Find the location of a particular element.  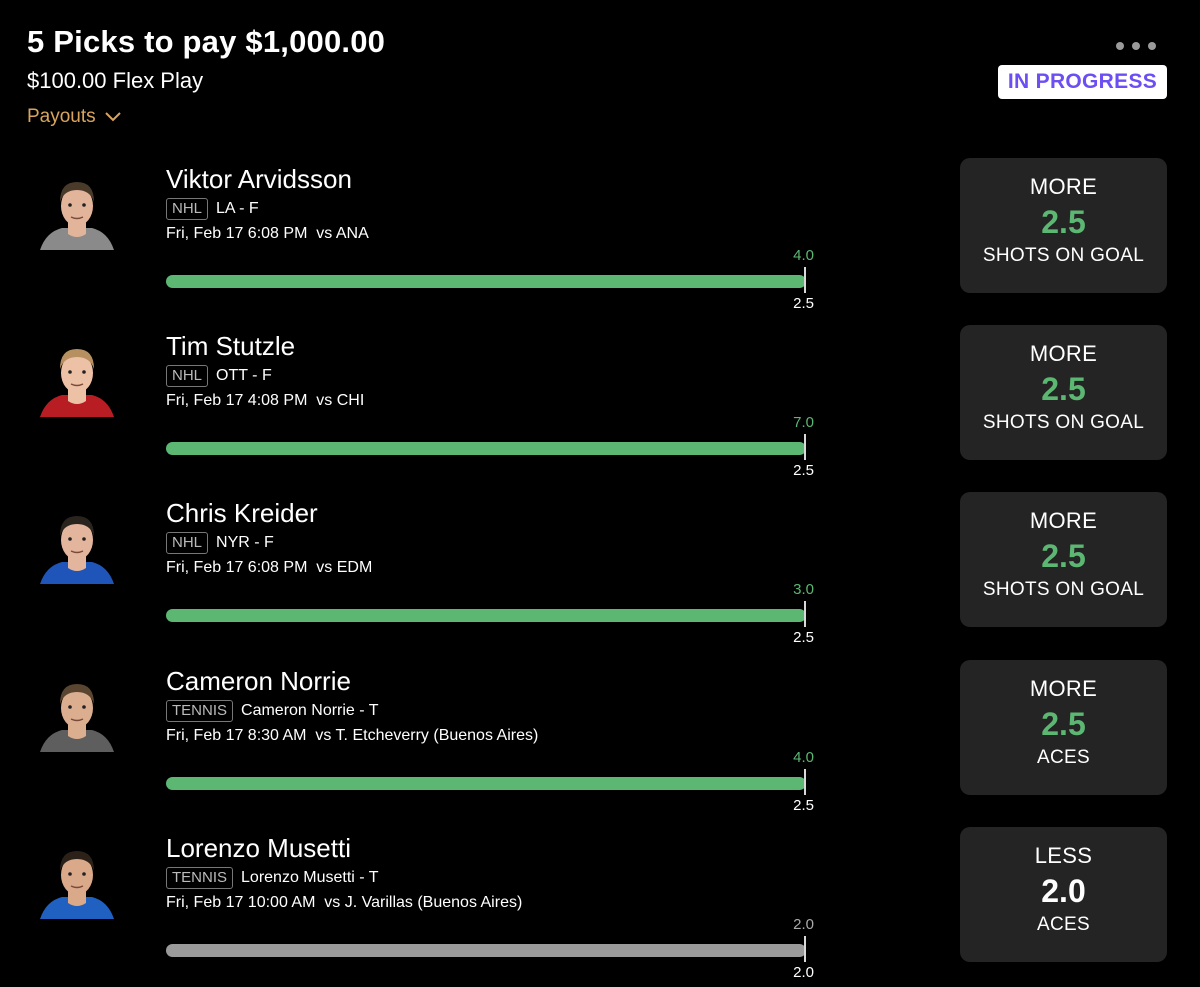

projection-card: LESS 2.0 ACES is located at coordinates (1063, 894).